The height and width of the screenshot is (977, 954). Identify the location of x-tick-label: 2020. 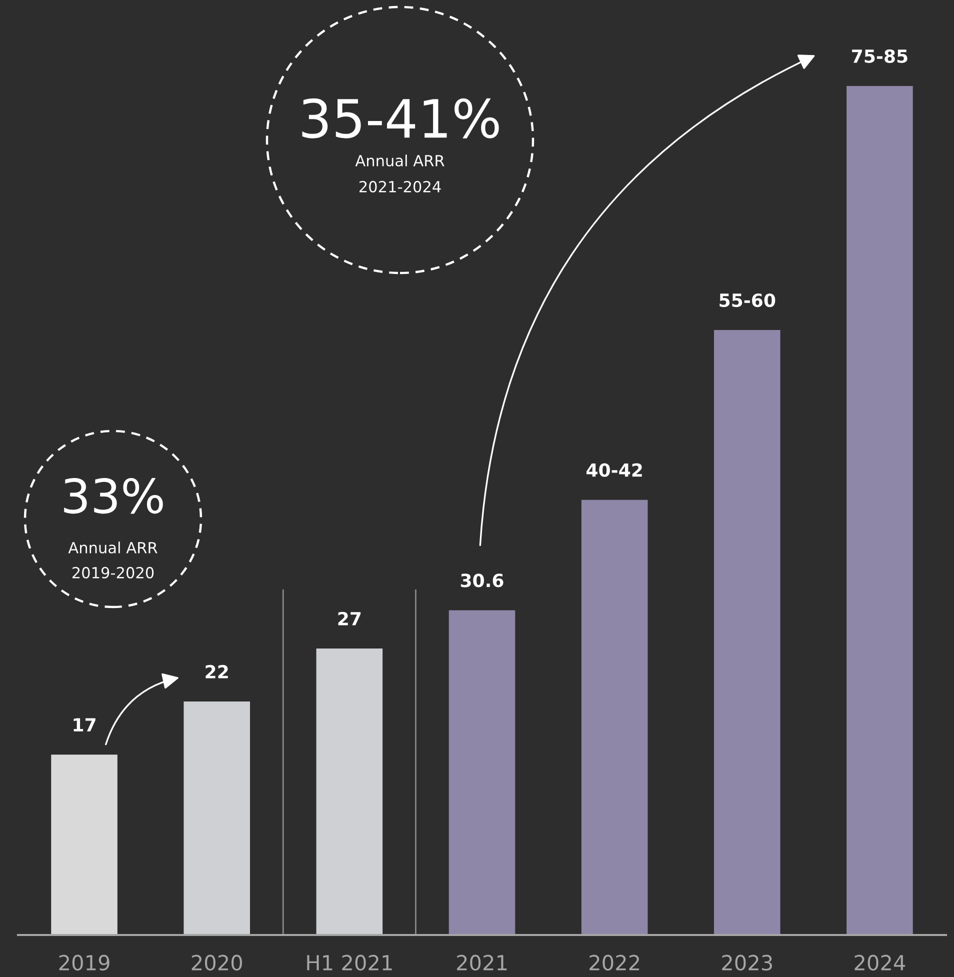
(217, 962).